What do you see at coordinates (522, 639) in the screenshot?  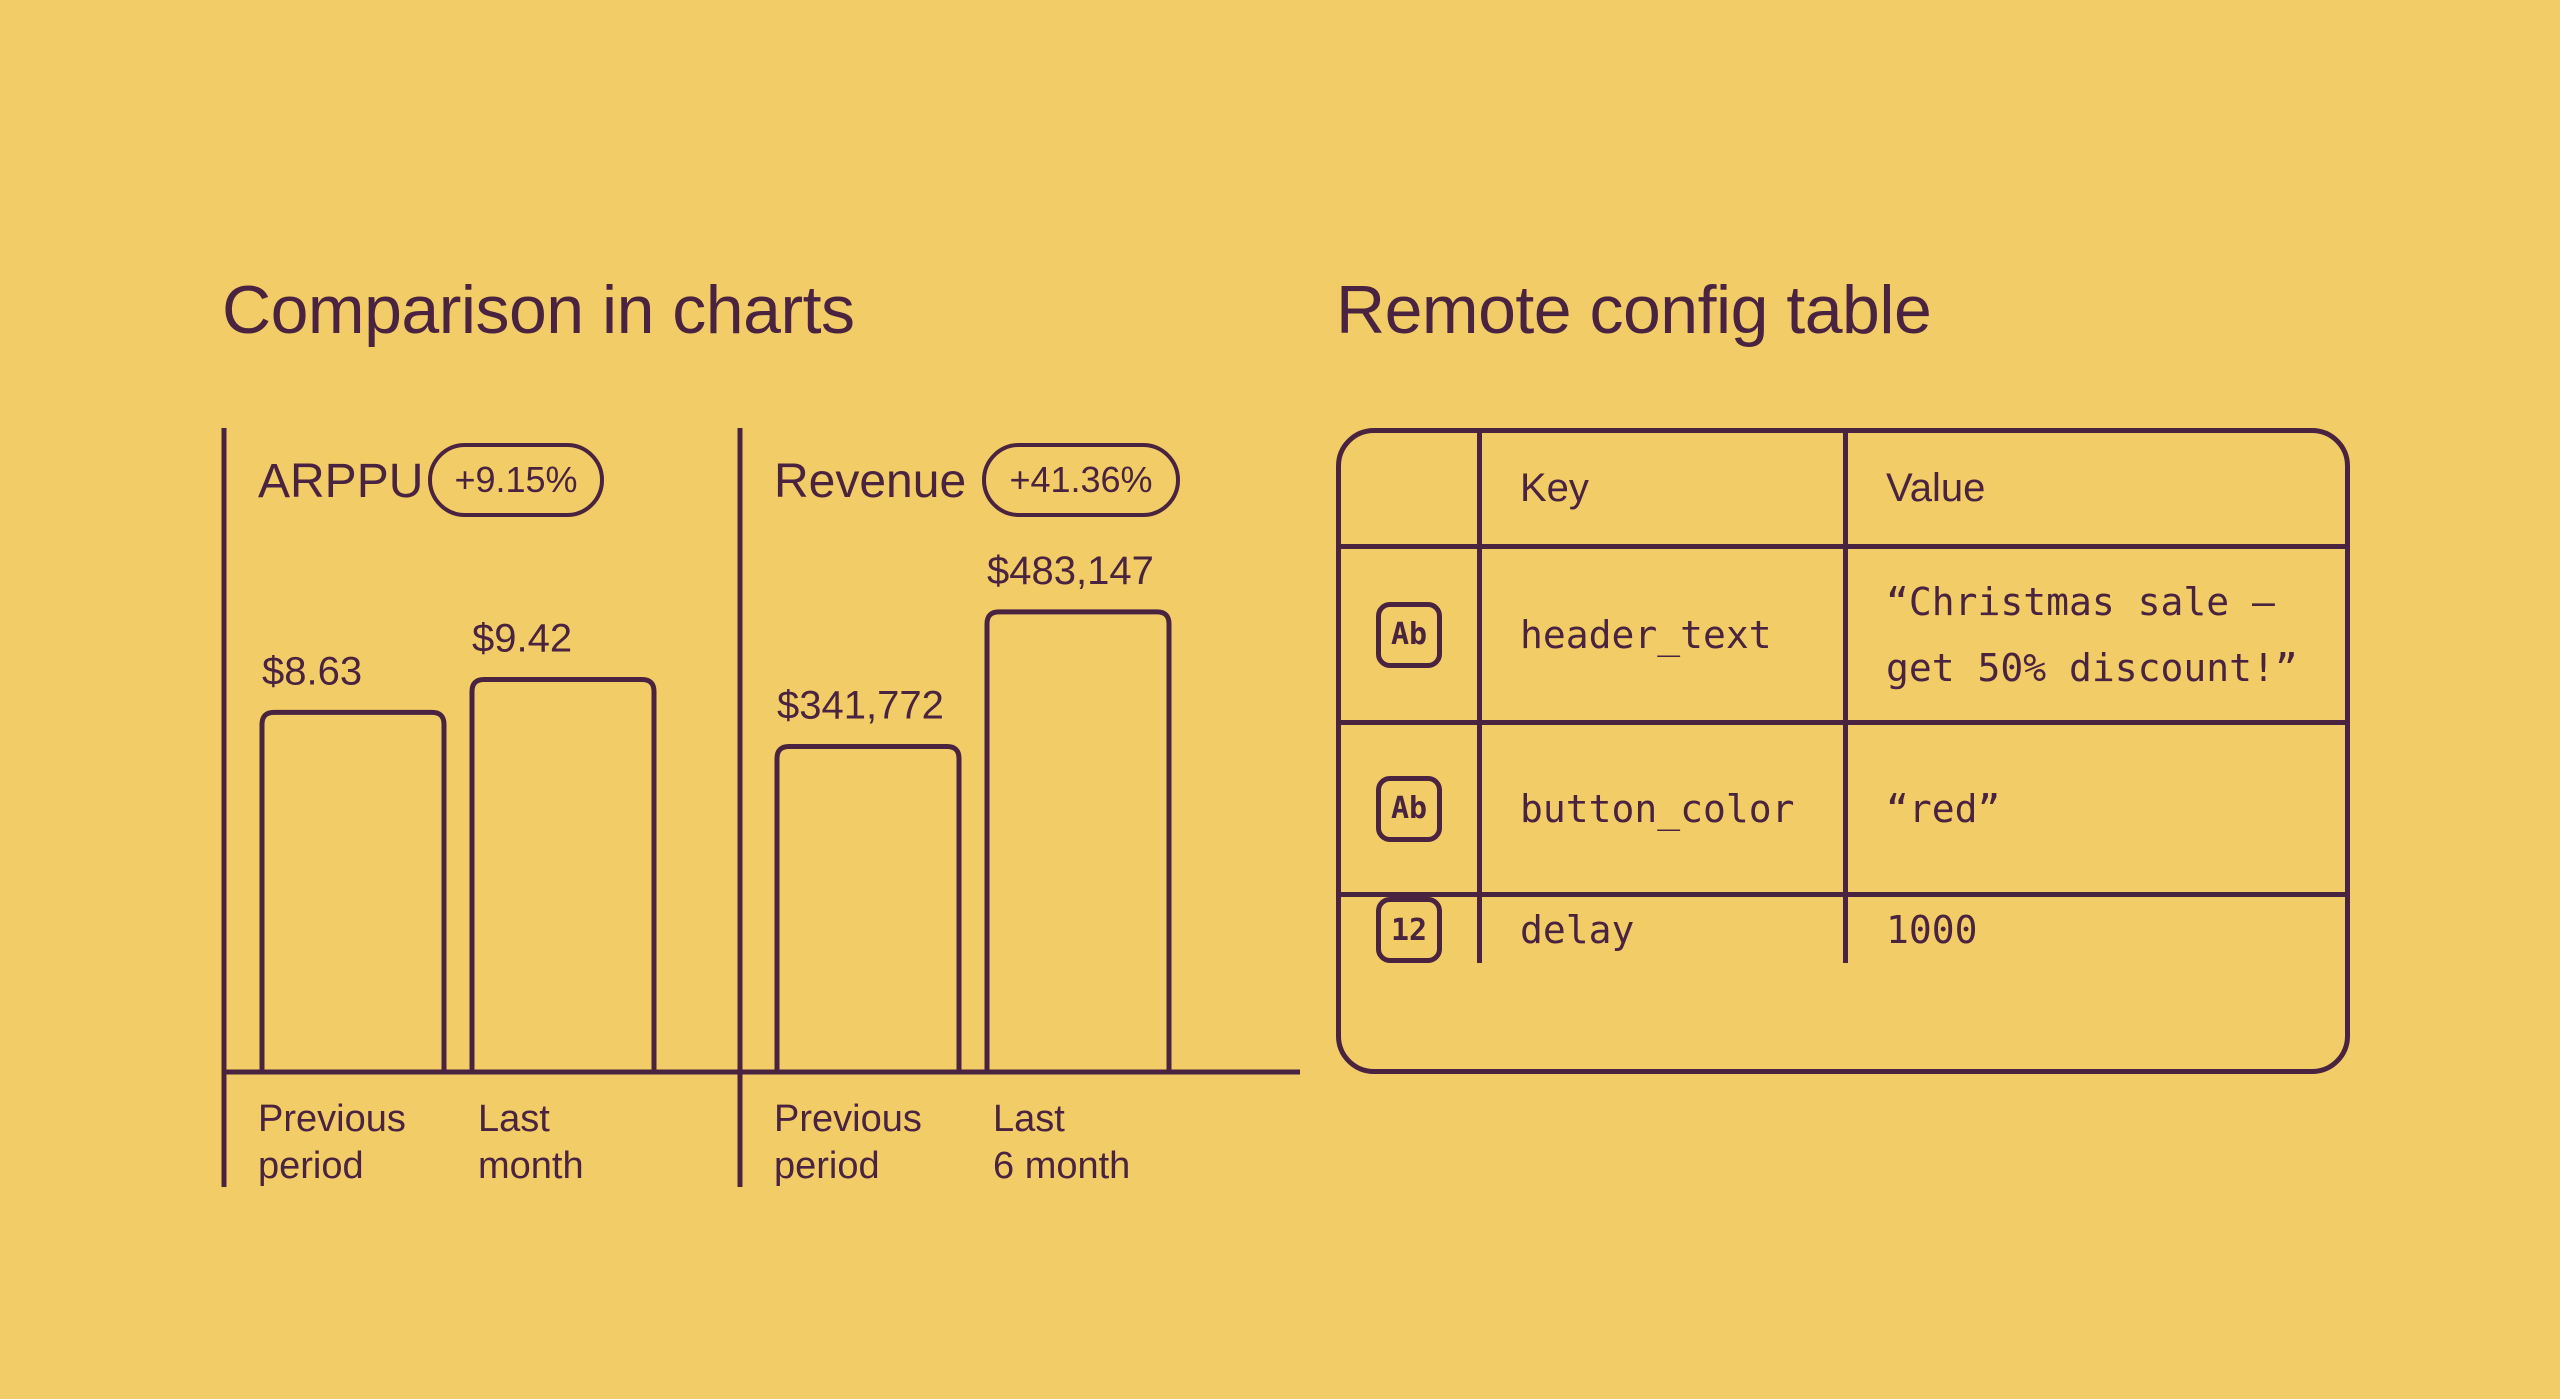 I see `chart-1-value-label-2: $9.42` at bounding box center [522, 639].